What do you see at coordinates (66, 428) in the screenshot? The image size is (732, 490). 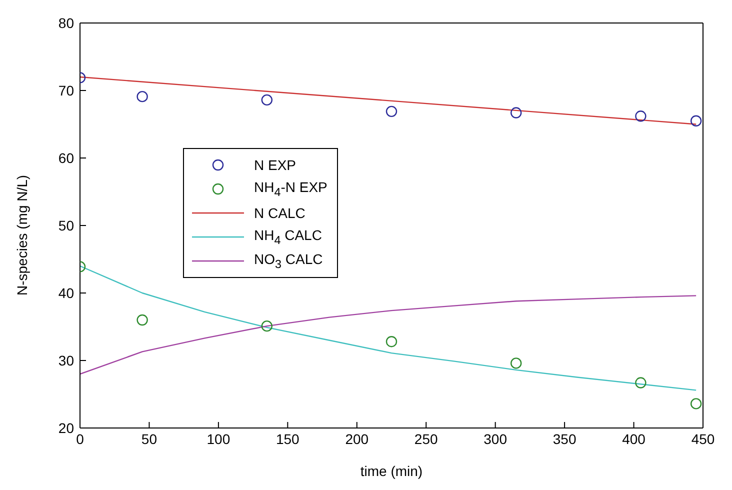 I see `y-tick-label: 20` at bounding box center [66, 428].